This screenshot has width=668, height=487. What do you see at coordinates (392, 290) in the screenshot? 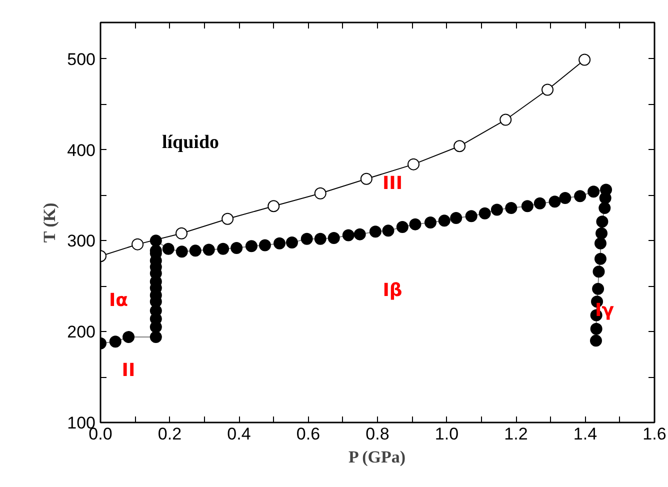
I see `annotation: Iβ` at bounding box center [392, 290].